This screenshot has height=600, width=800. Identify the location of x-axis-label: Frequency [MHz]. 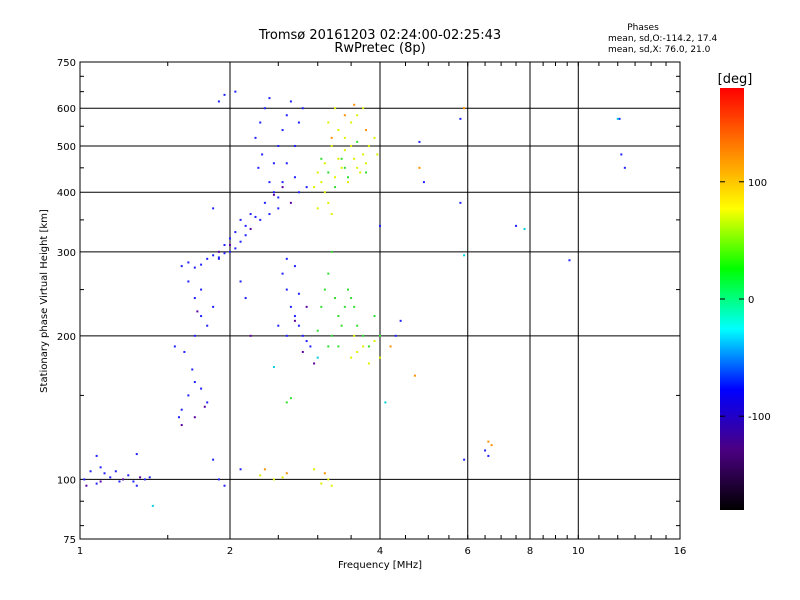
(380, 565).